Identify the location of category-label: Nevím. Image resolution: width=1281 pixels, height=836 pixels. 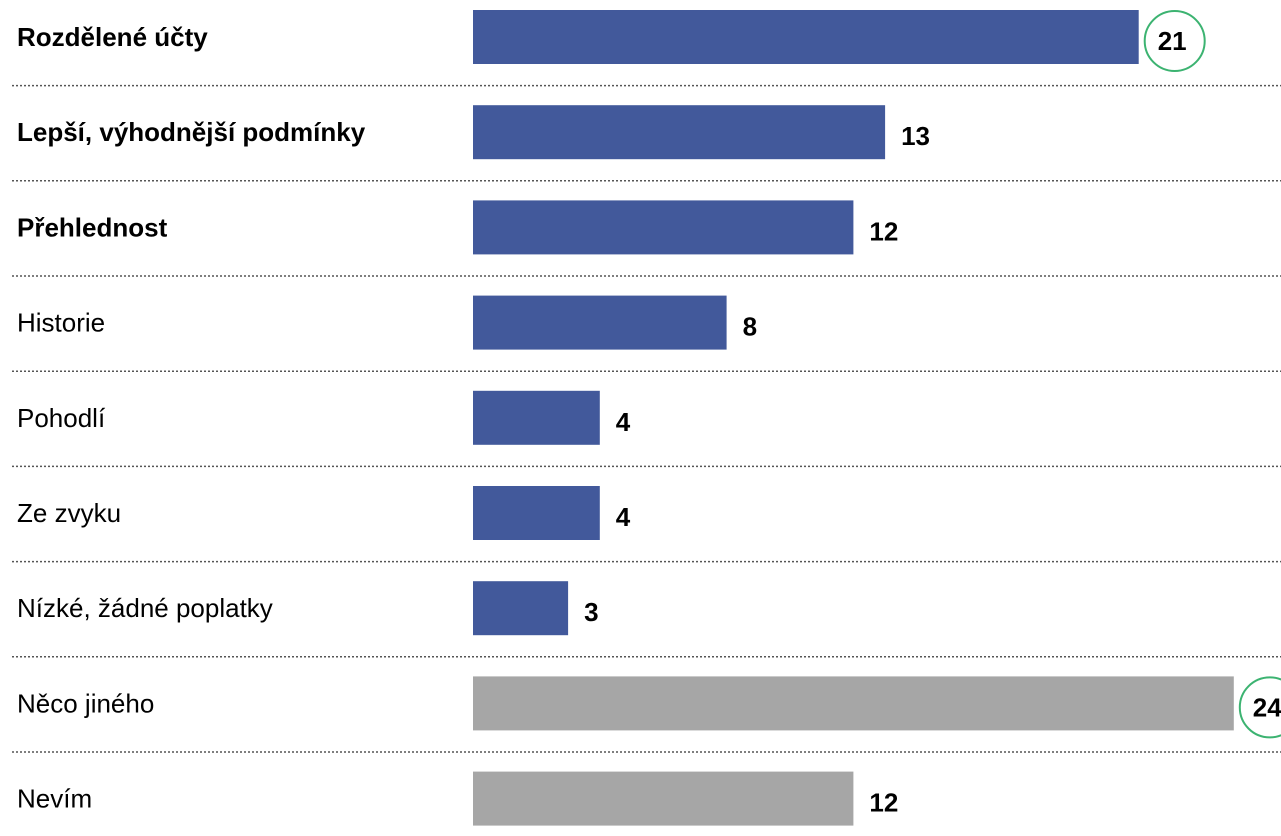
(54, 799).